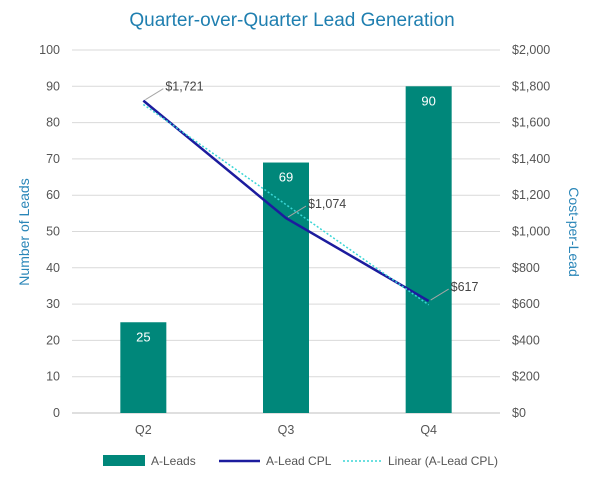 This screenshot has width=600, height=482. I want to click on right-tick-label: $1,800, so click(531, 86).